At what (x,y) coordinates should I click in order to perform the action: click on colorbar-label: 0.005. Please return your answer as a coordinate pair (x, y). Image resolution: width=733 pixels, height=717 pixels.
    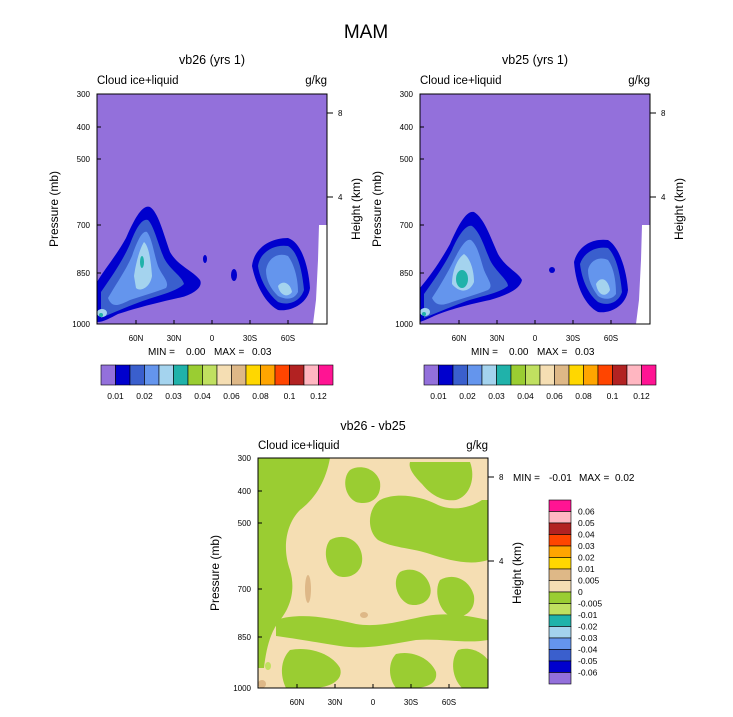
    Looking at the image, I should click on (589, 581).